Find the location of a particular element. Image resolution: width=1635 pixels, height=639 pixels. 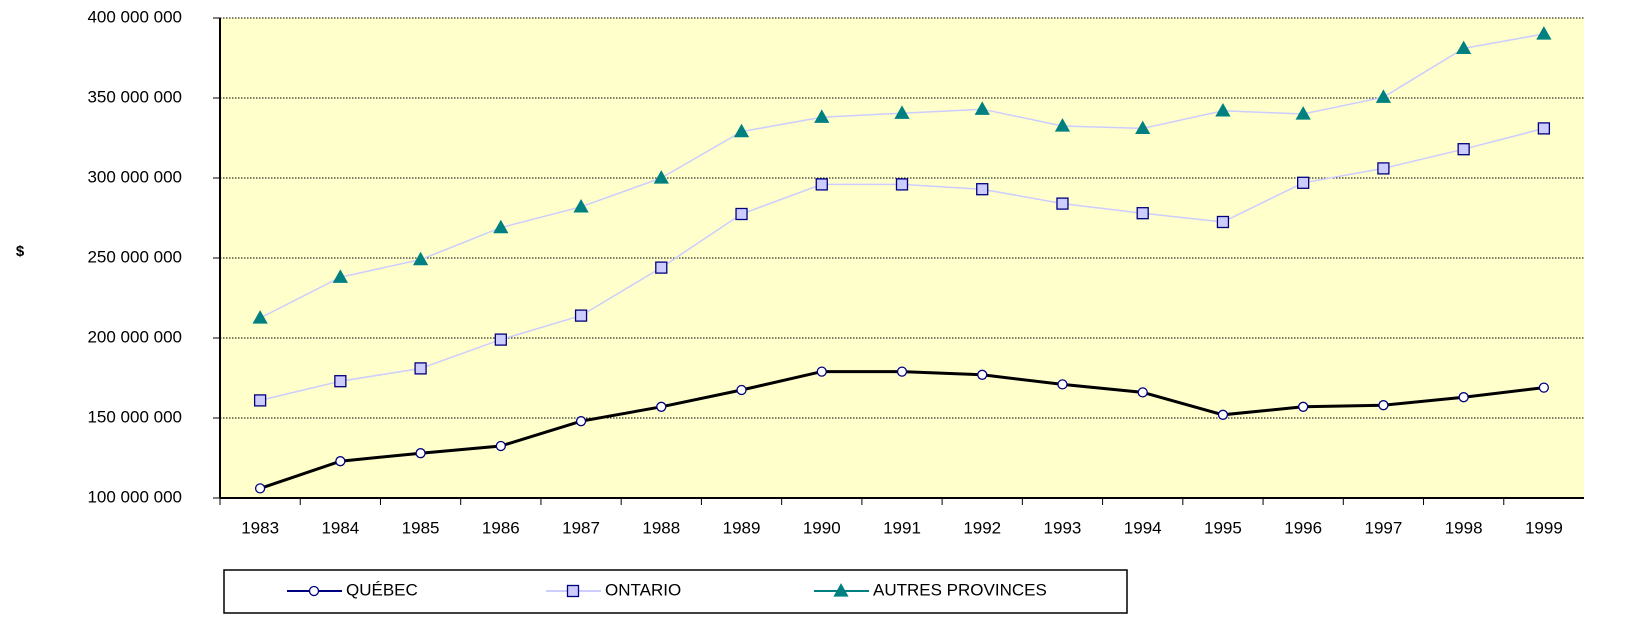

x-tick-label: 1984 is located at coordinates (340, 527).